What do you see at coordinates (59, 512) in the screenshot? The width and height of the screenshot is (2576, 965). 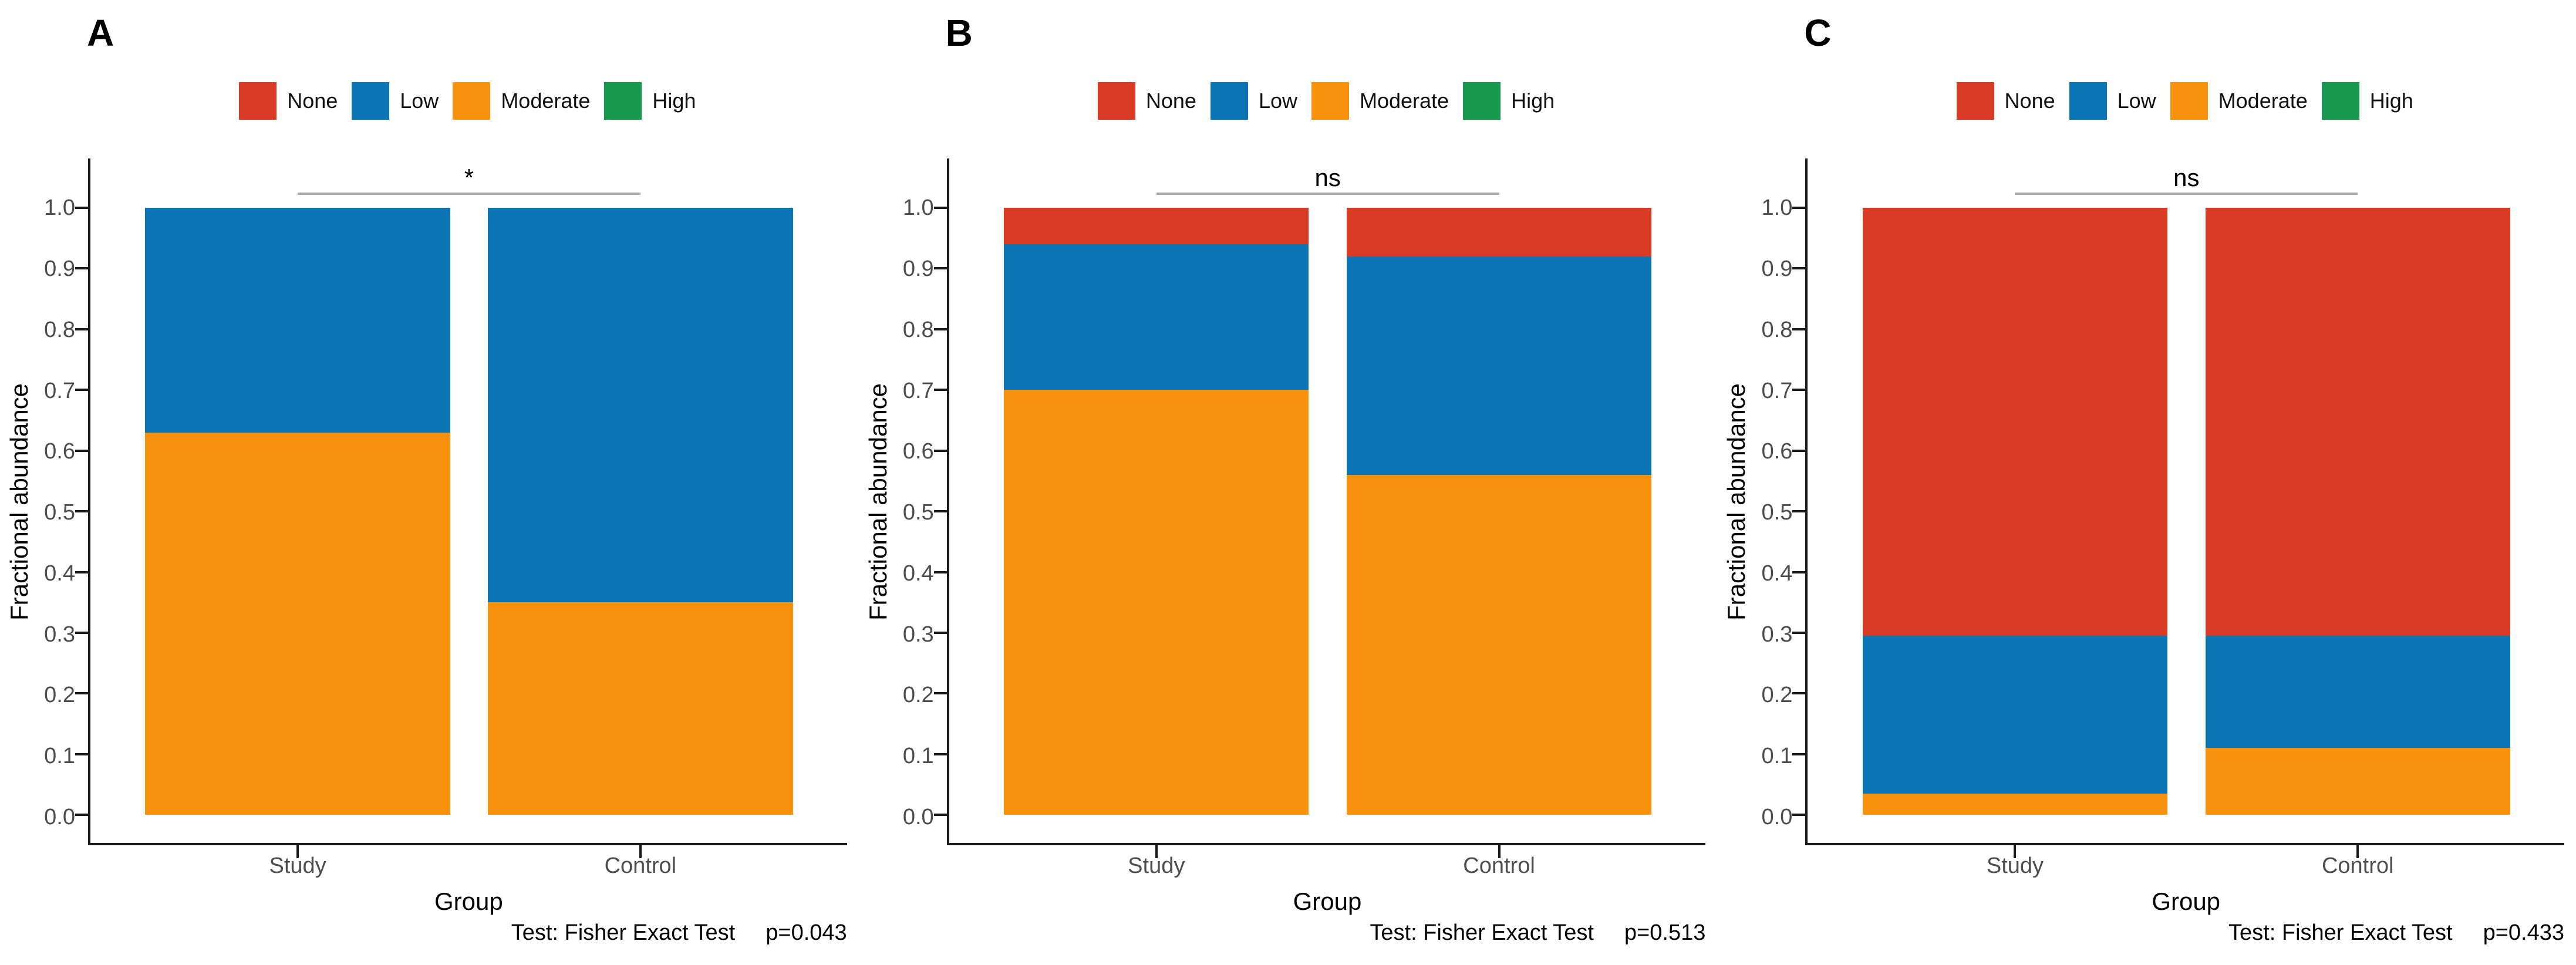 I see `y-tick-label: 0.5` at bounding box center [59, 512].